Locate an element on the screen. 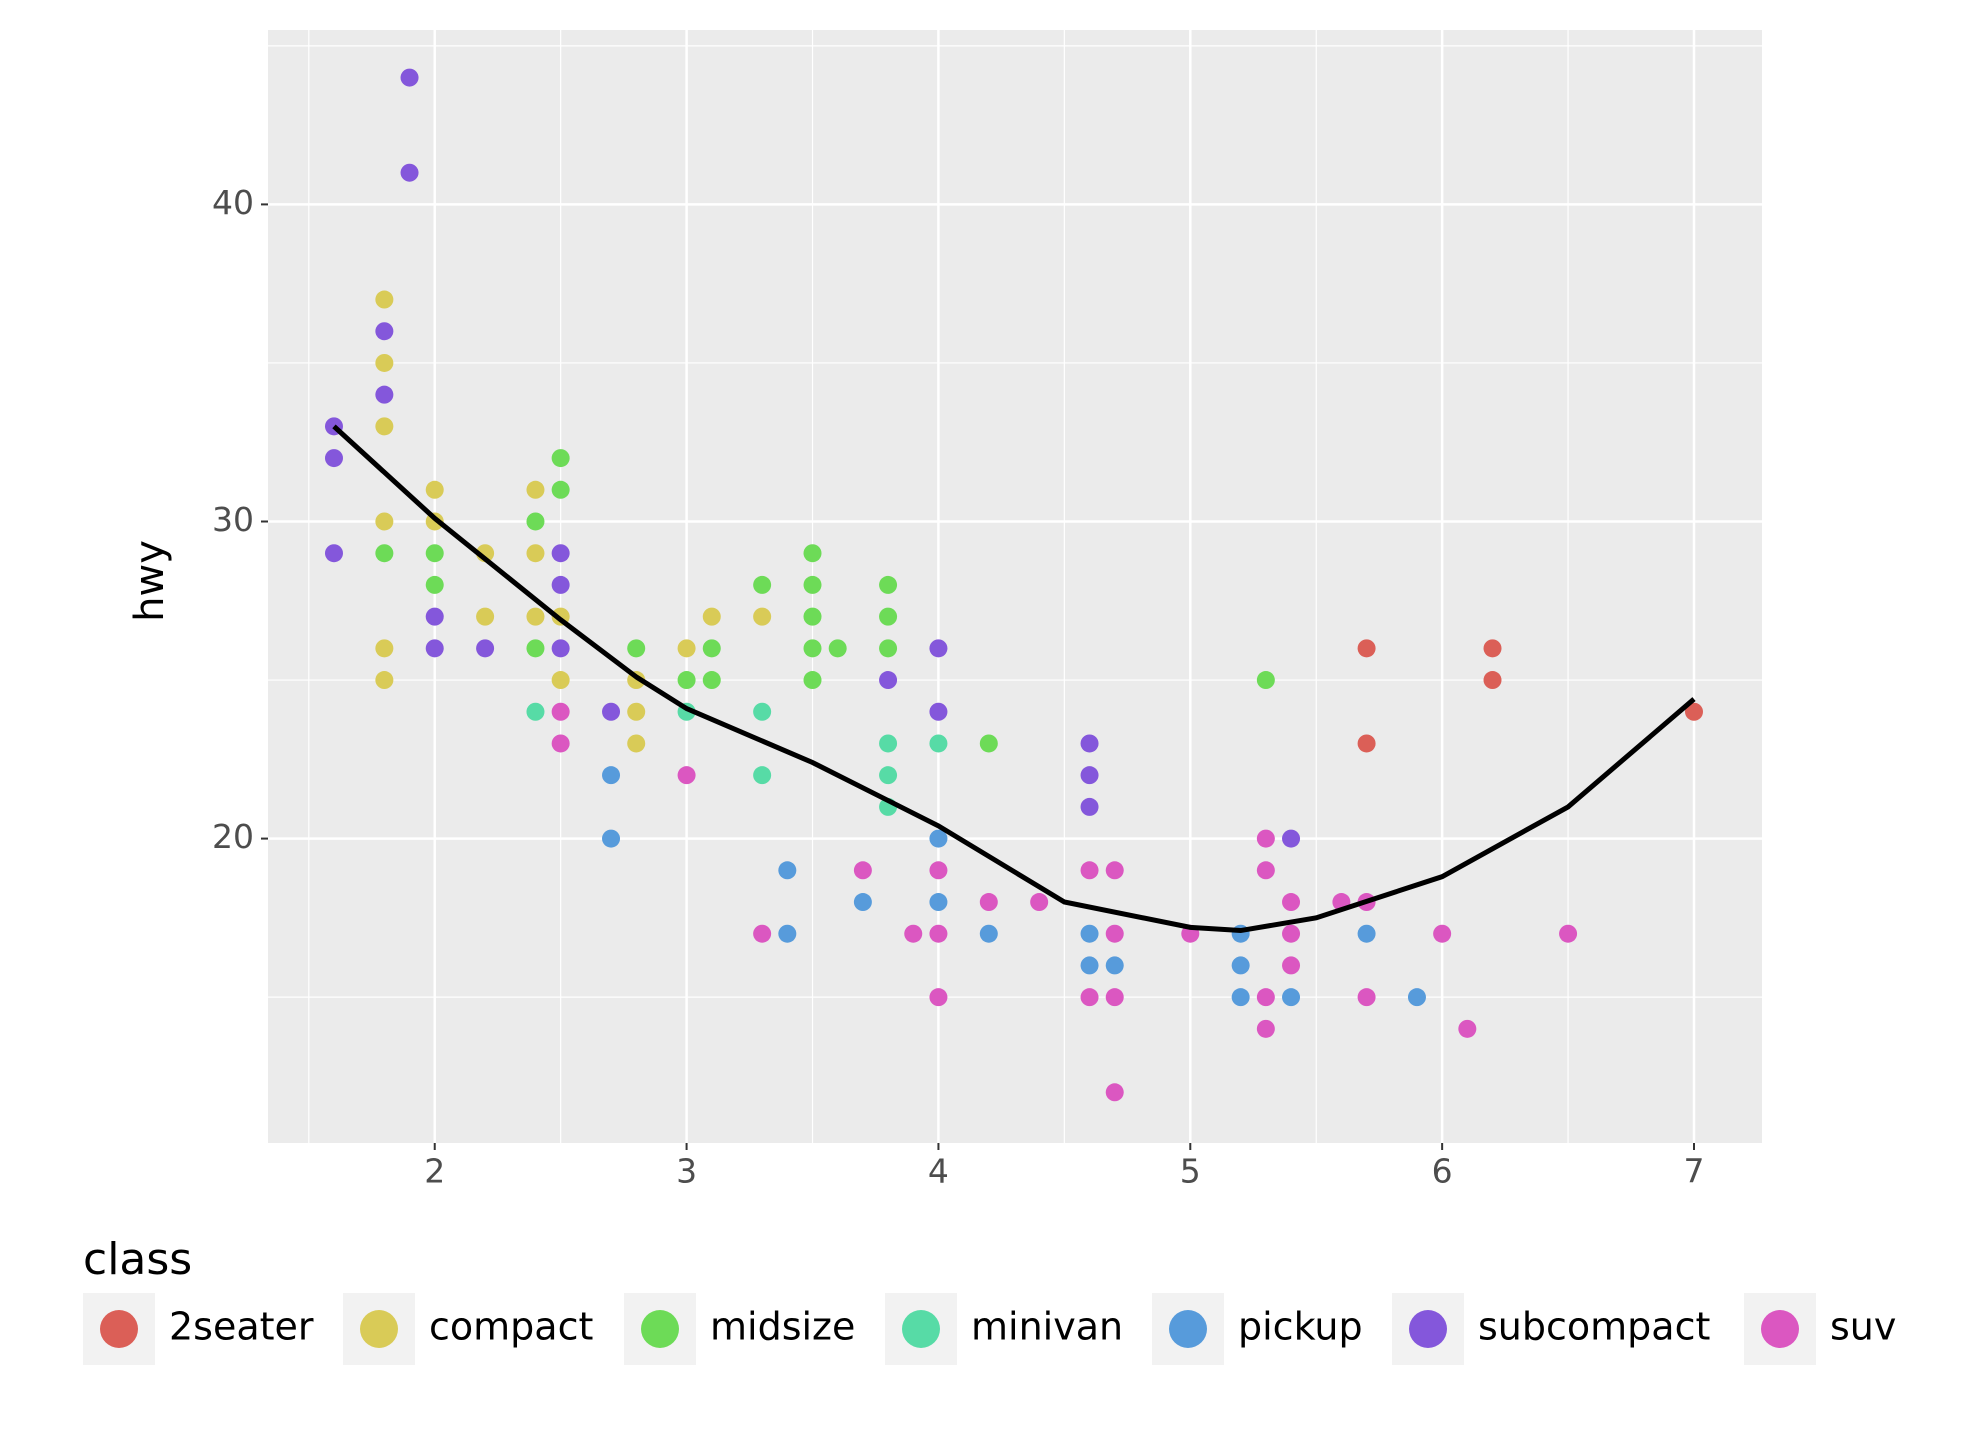 The height and width of the screenshot is (1443, 1972). x-tick-label: 3 is located at coordinates (686, 1171).